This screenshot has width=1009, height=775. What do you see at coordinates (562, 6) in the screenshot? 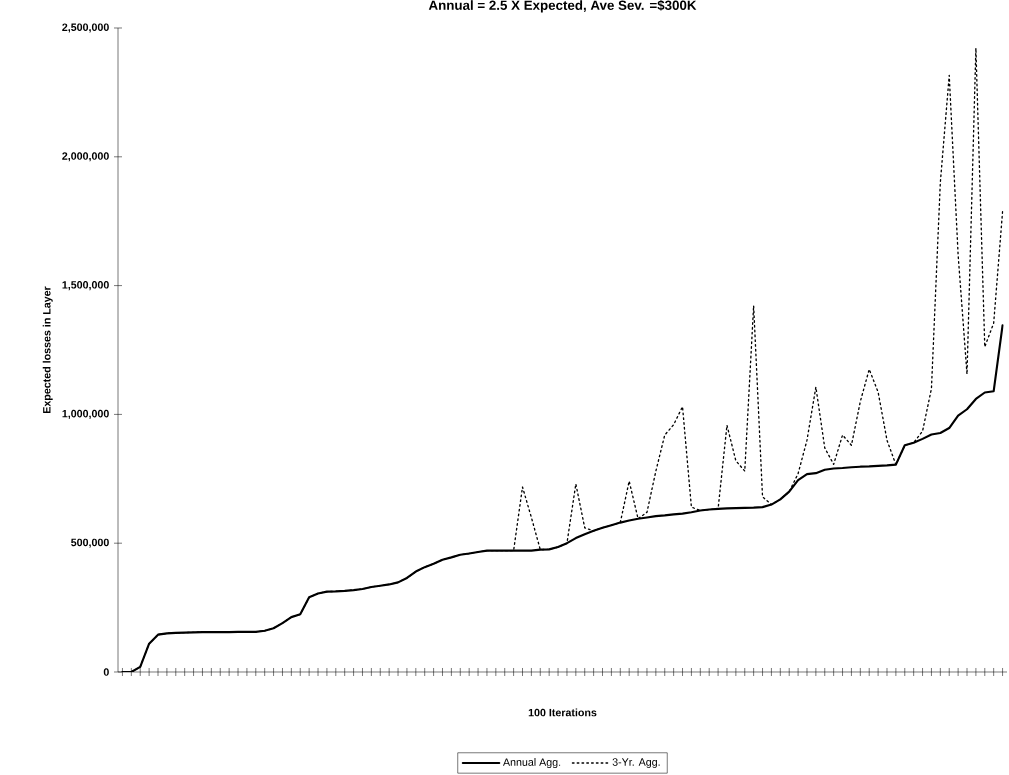
I see `chart-title: Annual = 2.5 X Expected, Ave Sev. =$300K` at bounding box center [562, 6].